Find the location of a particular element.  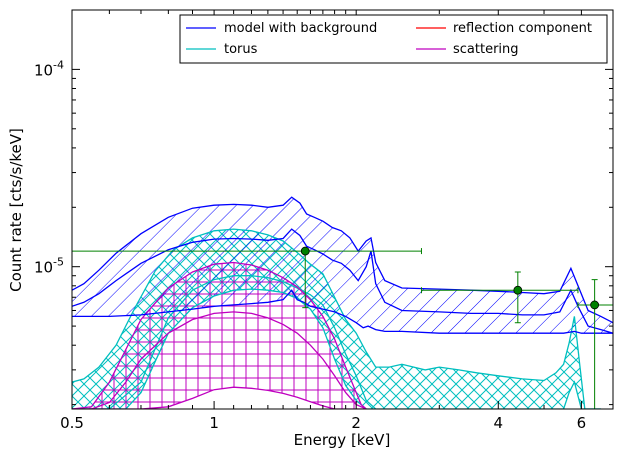

x-tick-label: 6 is located at coordinates (582, 423).